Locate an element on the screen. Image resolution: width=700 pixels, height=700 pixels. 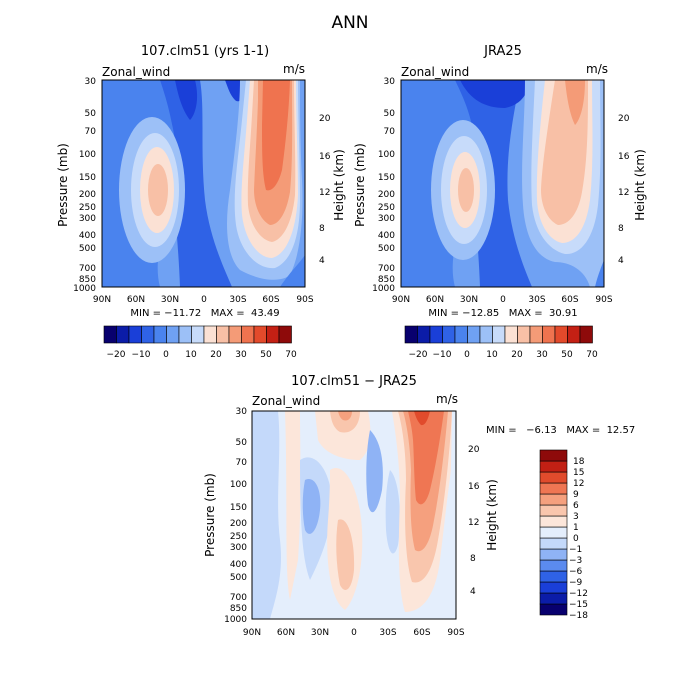
colorbar-label: 10 is located at coordinates (492, 355).